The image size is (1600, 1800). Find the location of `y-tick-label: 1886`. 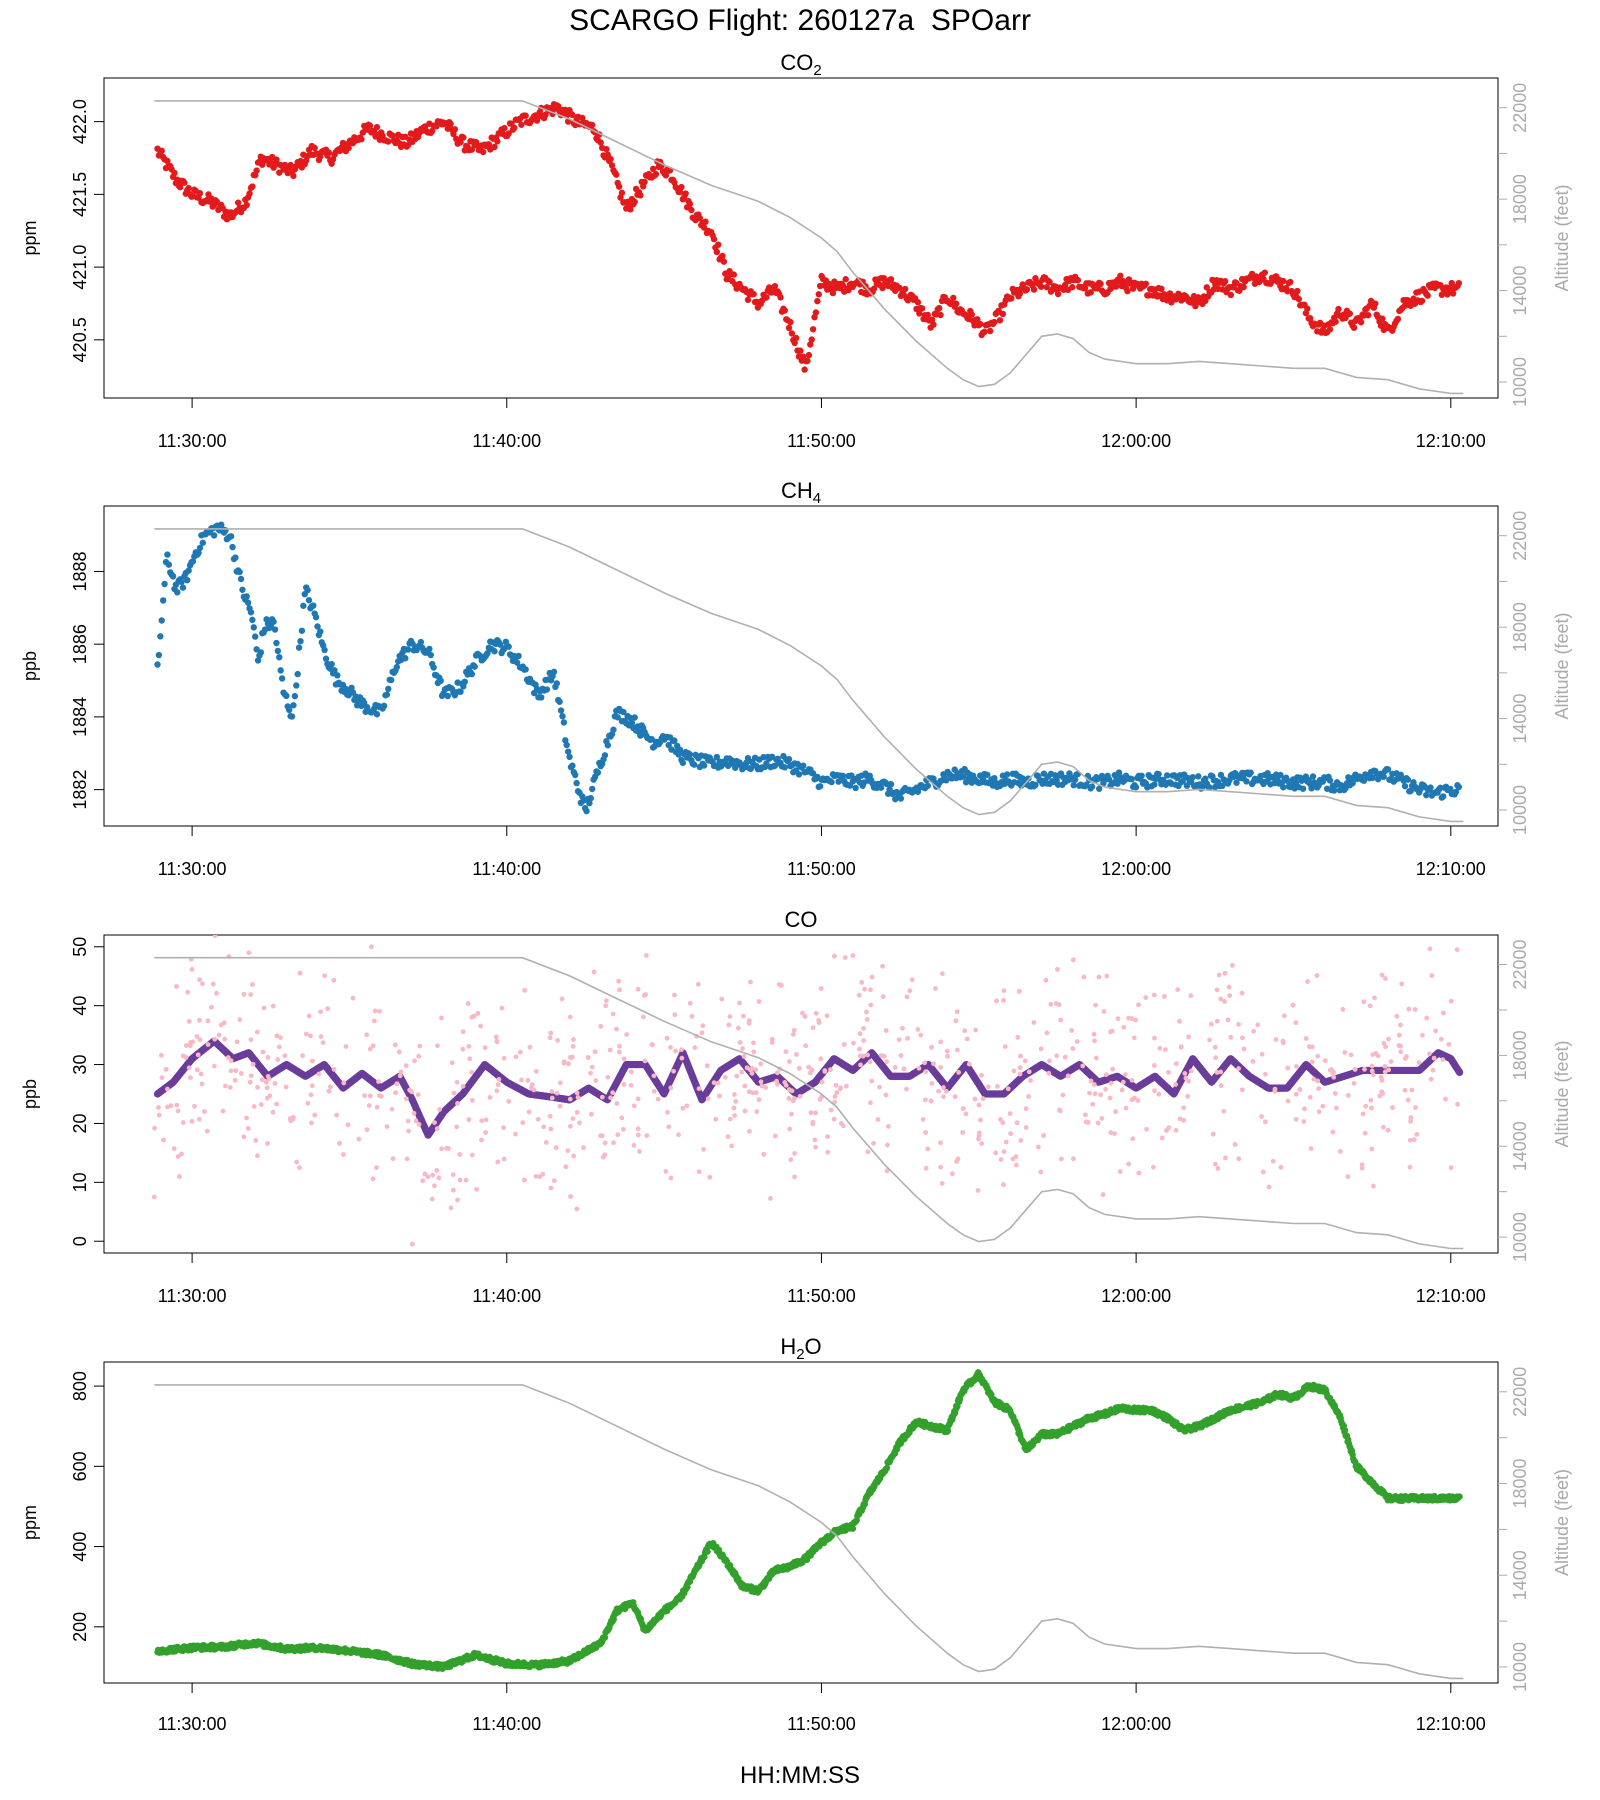

y-tick-label: 1886 is located at coordinates (80, 644).